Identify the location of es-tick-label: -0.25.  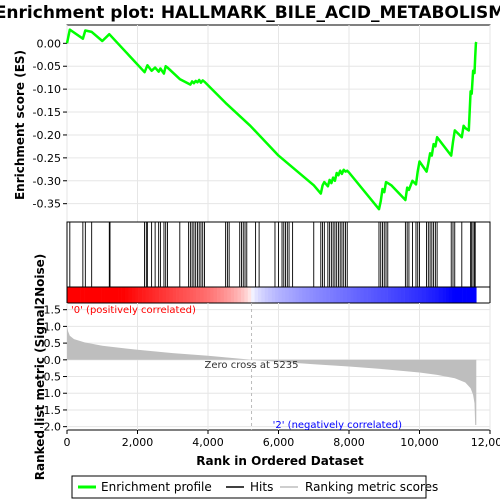
(47, 158).